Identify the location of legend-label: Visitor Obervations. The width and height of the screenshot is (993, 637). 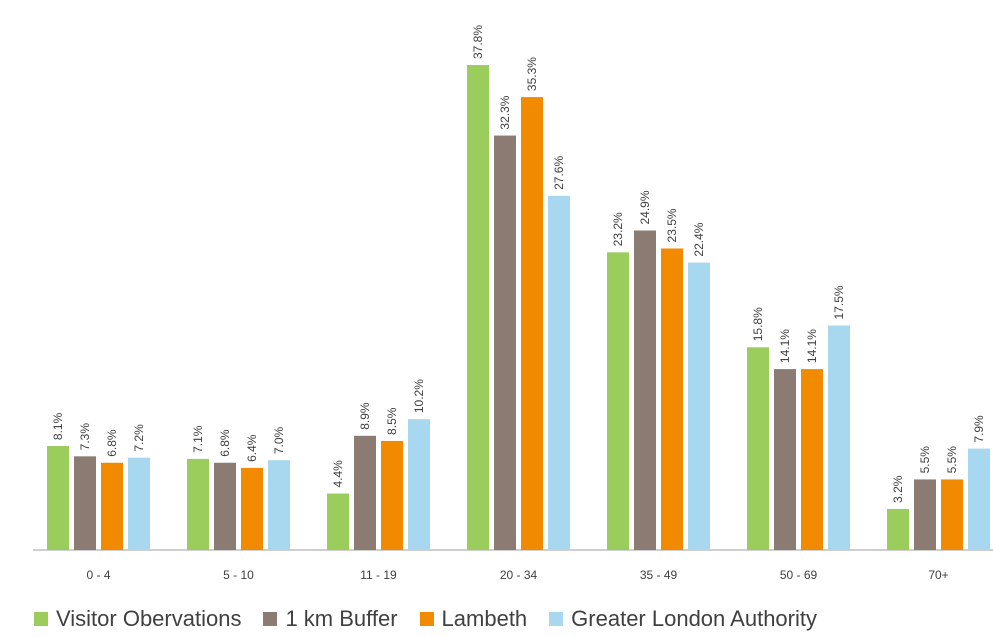
(149, 618).